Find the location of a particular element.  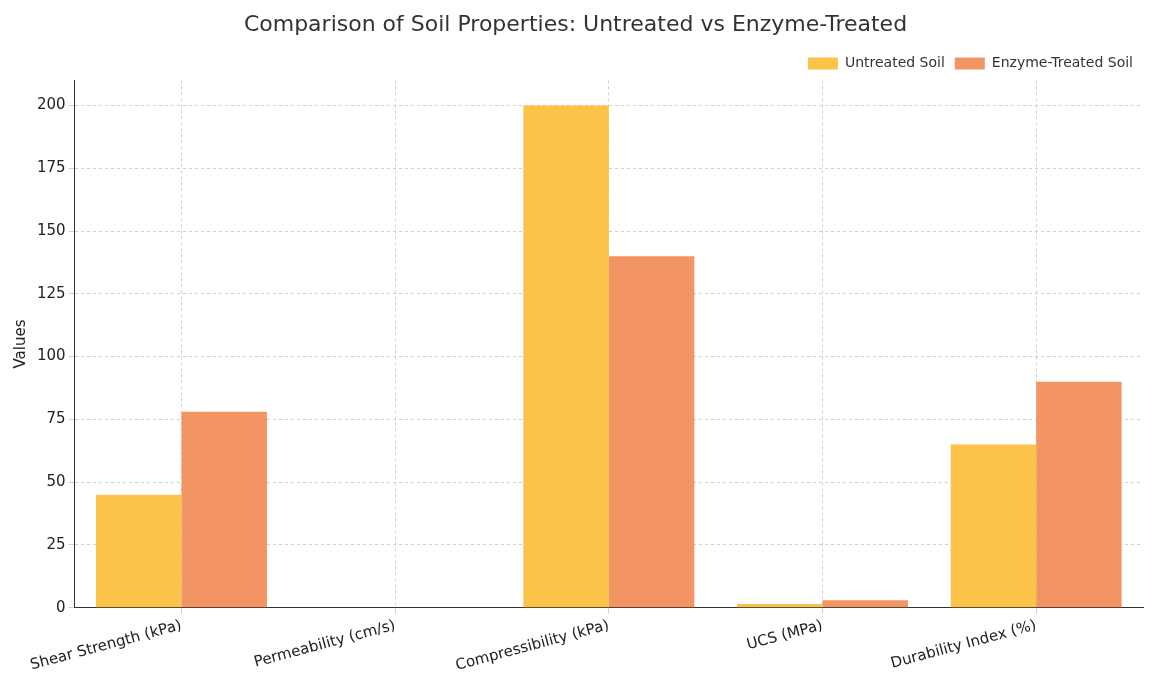

y-tick-label: 175 is located at coordinates (51, 167).